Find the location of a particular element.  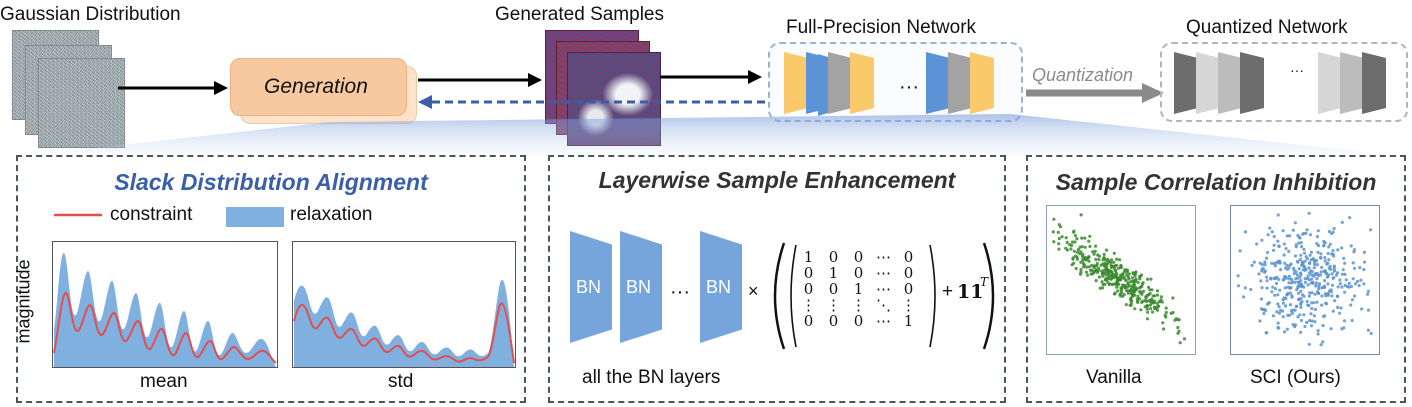

quantized-ellipsis: ··· is located at coordinates (1297, 70).